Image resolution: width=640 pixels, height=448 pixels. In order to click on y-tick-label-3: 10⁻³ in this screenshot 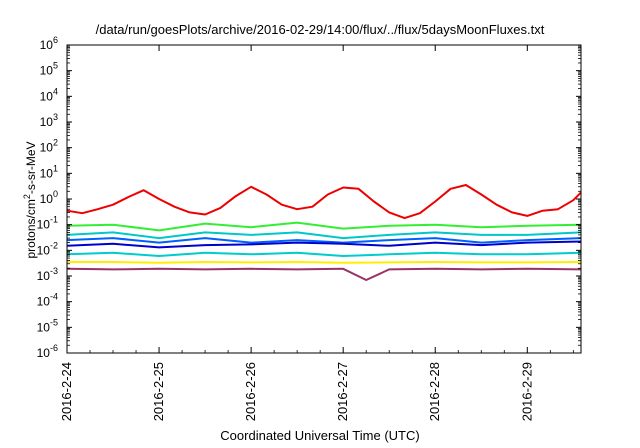, I will do `click(47, 274)`.